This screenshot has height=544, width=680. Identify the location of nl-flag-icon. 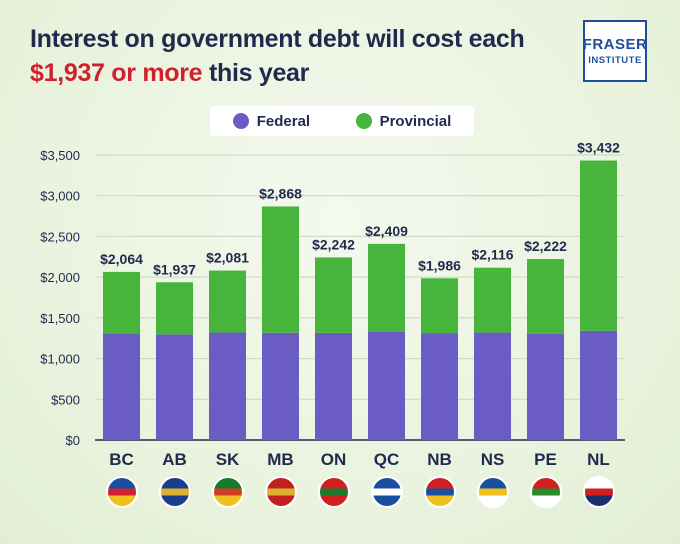
(598, 492).